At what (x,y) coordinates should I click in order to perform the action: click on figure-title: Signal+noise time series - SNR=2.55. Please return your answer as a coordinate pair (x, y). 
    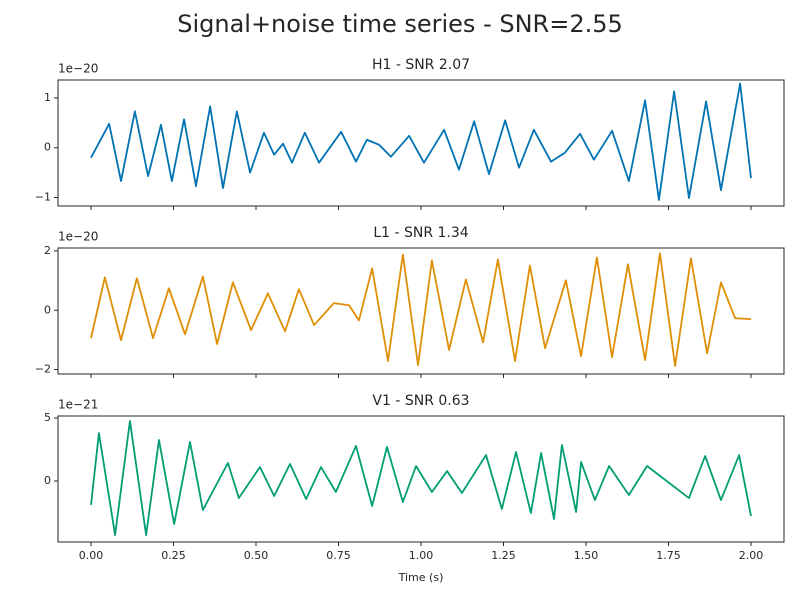
    Looking at the image, I should click on (400, 24).